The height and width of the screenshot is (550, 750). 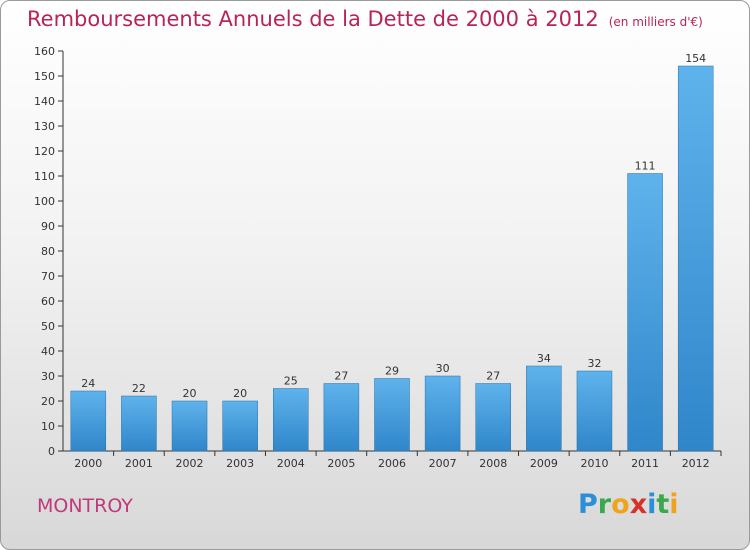 What do you see at coordinates (48, 376) in the screenshot?
I see `y-tick-label: 30` at bounding box center [48, 376].